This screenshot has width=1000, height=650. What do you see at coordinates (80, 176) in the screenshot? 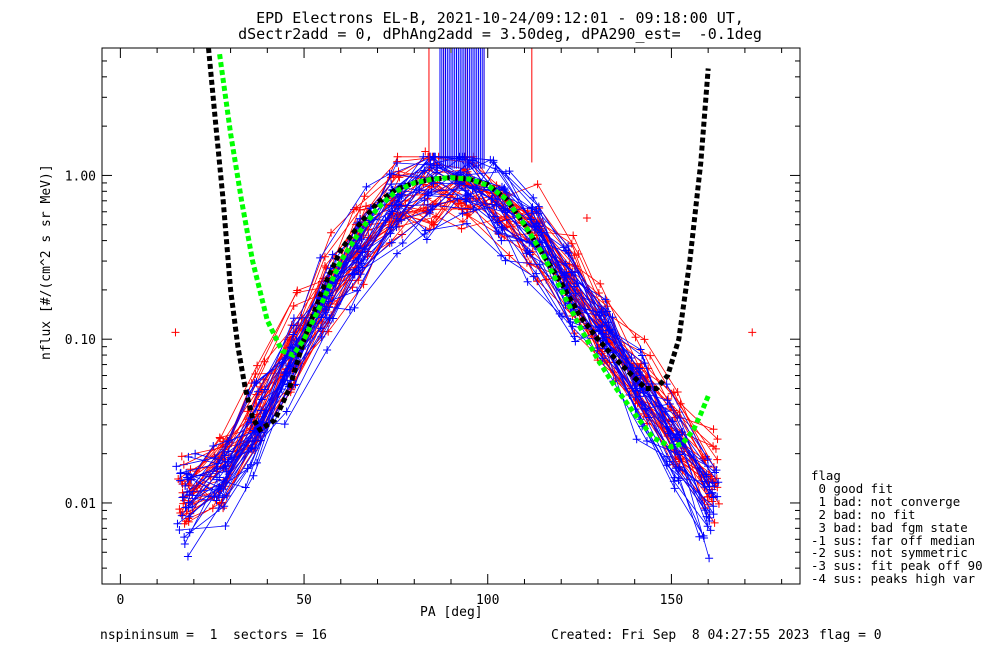
I see `y-tick-label: 1.00` at bounding box center [80, 176].